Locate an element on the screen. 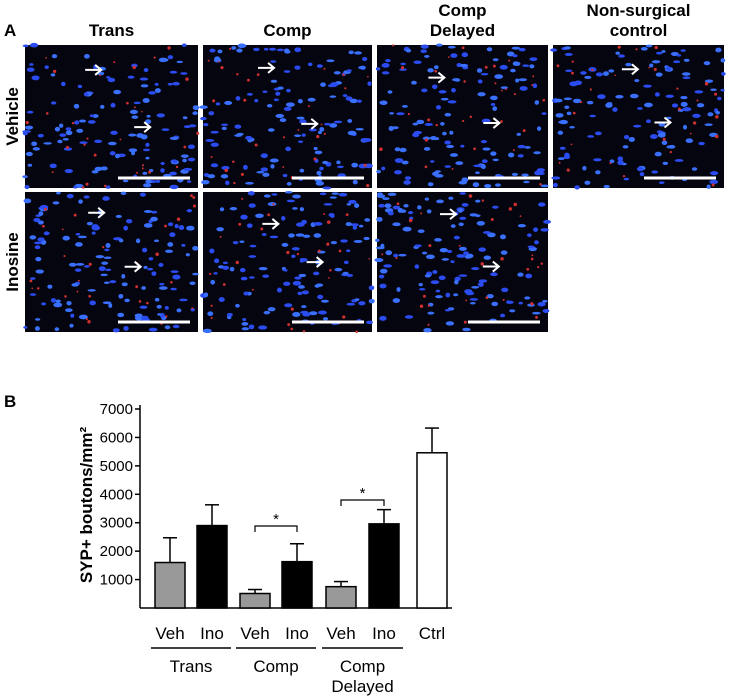  row-label: Vehicle is located at coordinates (12, 116).